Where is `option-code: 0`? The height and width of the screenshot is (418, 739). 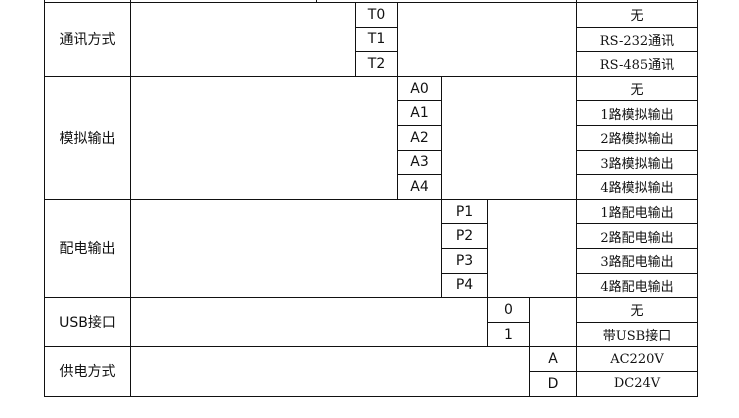
option-code: 0 is located at coordinates (508, 310).